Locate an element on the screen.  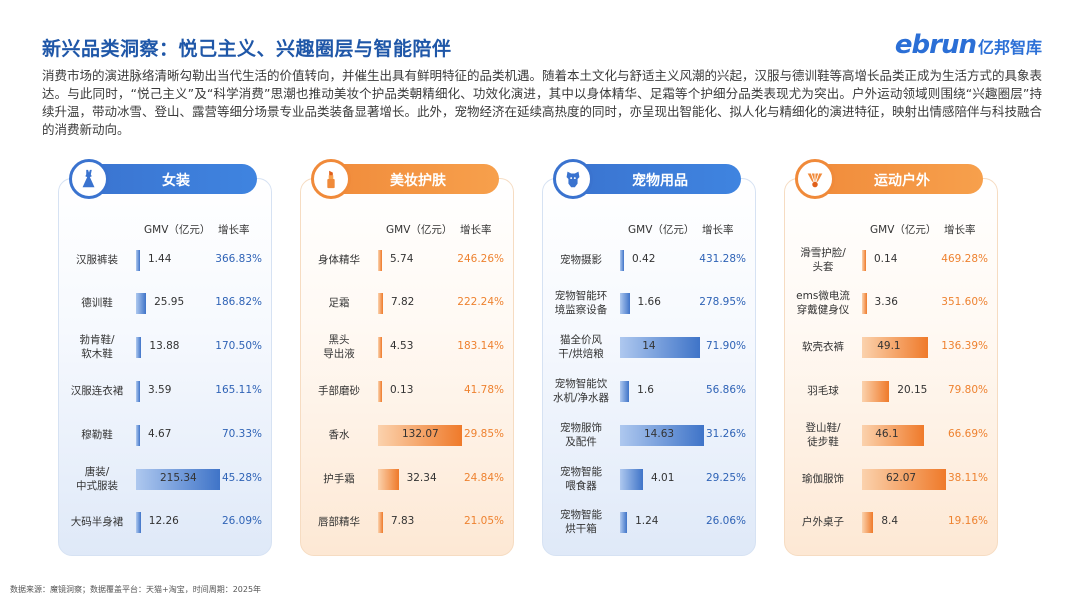
gmv-value-label: 13.88 is located at coordinates (164, 346).